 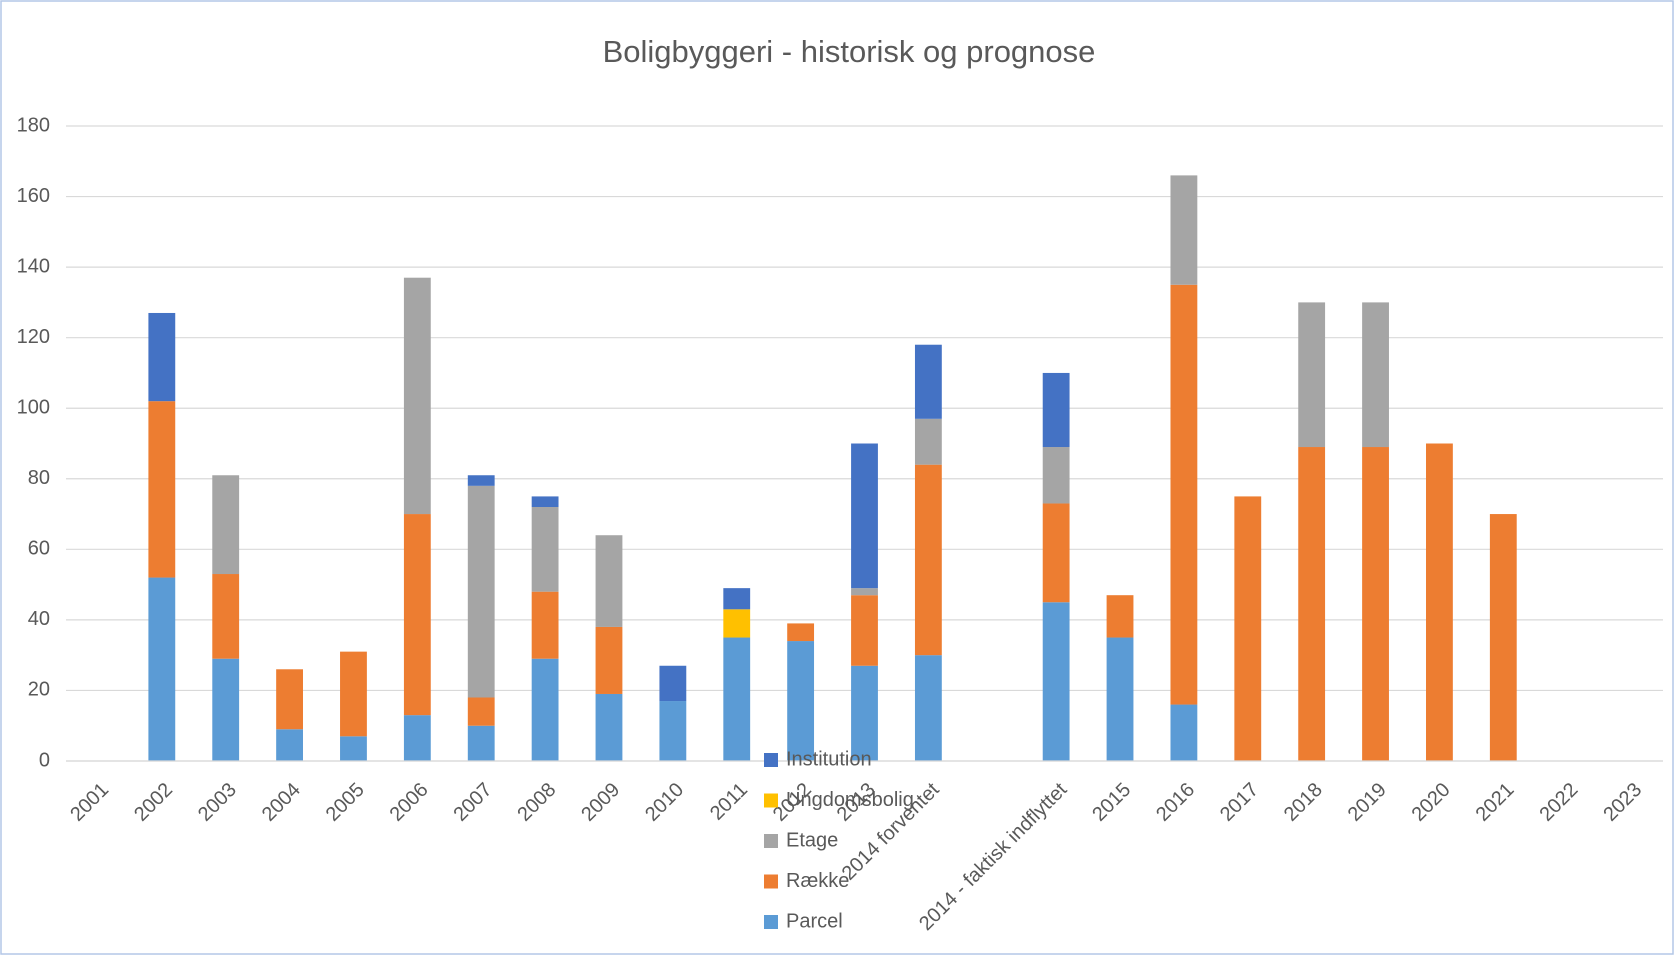 I want to click on y-tick-label: 40, so click(x=39, y=619).